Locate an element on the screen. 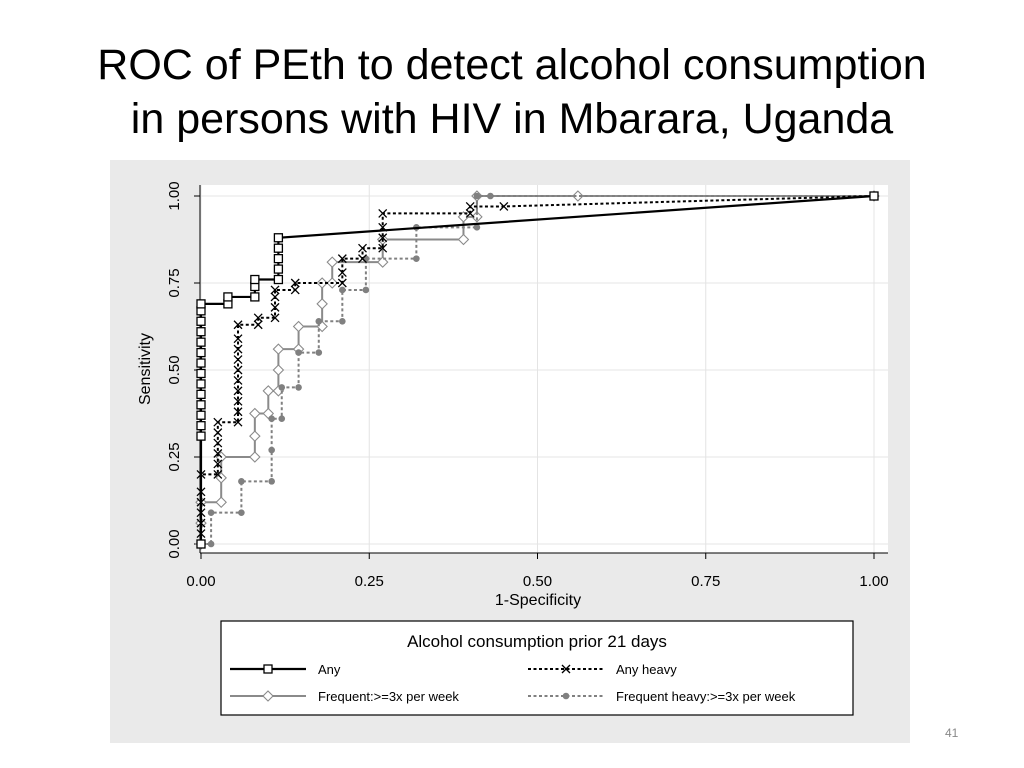  legend-item-any: Any is located at coordinates (285, 669).